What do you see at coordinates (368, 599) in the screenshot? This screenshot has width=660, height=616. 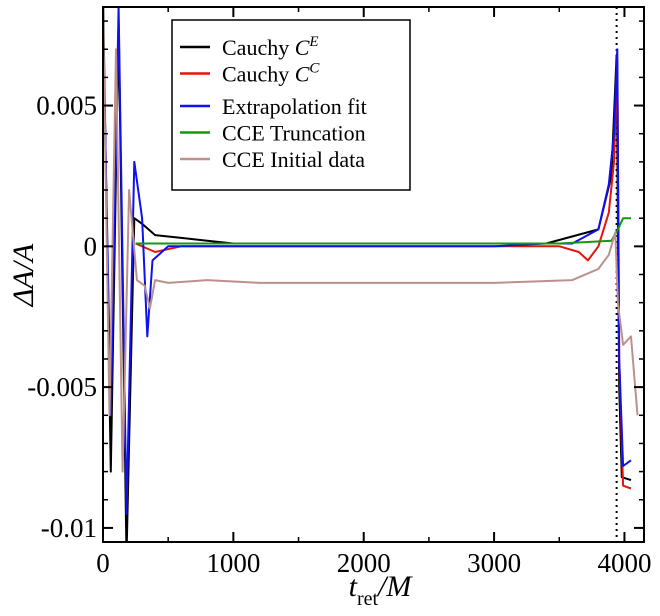 I see `x-axis-title-sub: ret` at bounding box center [368, 599].